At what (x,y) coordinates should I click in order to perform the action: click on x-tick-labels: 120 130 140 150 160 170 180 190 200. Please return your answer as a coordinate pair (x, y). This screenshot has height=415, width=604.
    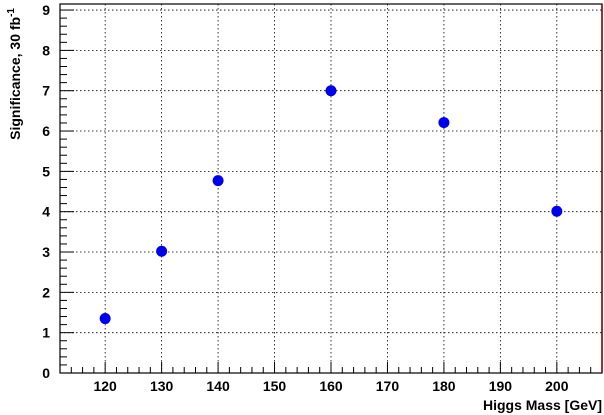
    Looking at the image, I should click on (330, 386).